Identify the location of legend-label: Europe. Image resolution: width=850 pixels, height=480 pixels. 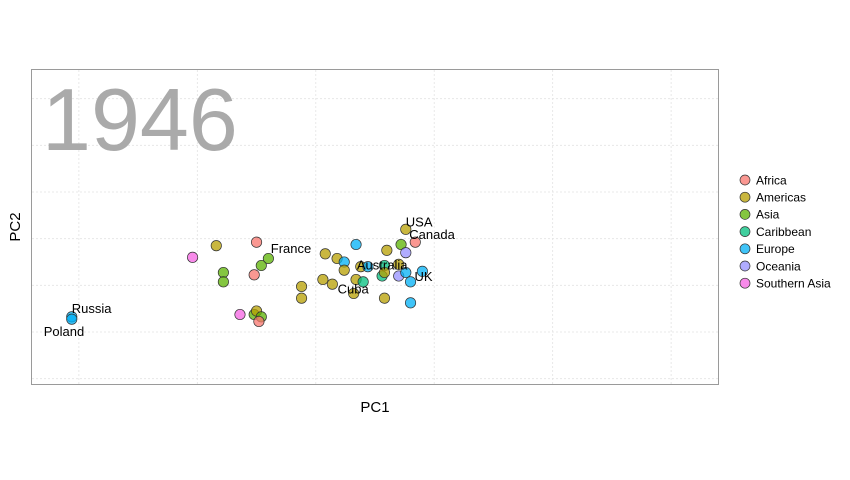
(775, 249).